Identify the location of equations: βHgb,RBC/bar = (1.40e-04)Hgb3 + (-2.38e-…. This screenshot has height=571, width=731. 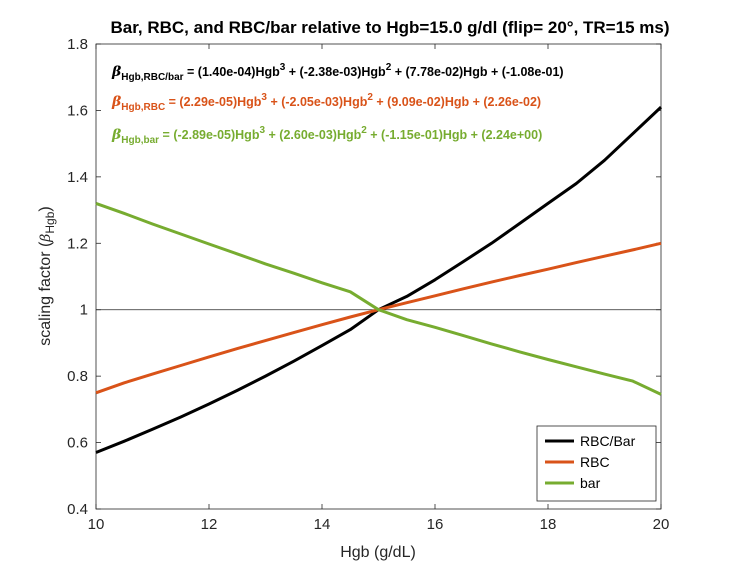
(337, 104).